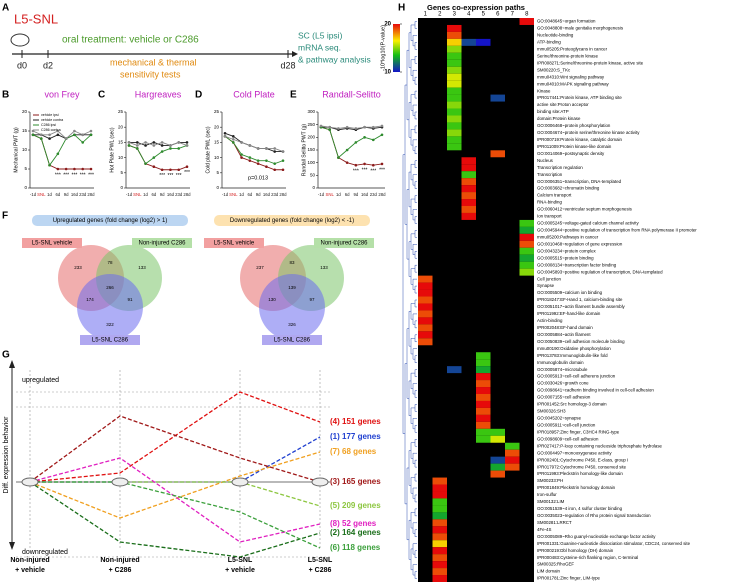 The width and height of the screenshot is (739, 585). What do you see at coordinates (208, 149) in the screenshot?
I see `y-axis-label: Cold plate PWL (sec)` at bounding box center [208, 149].